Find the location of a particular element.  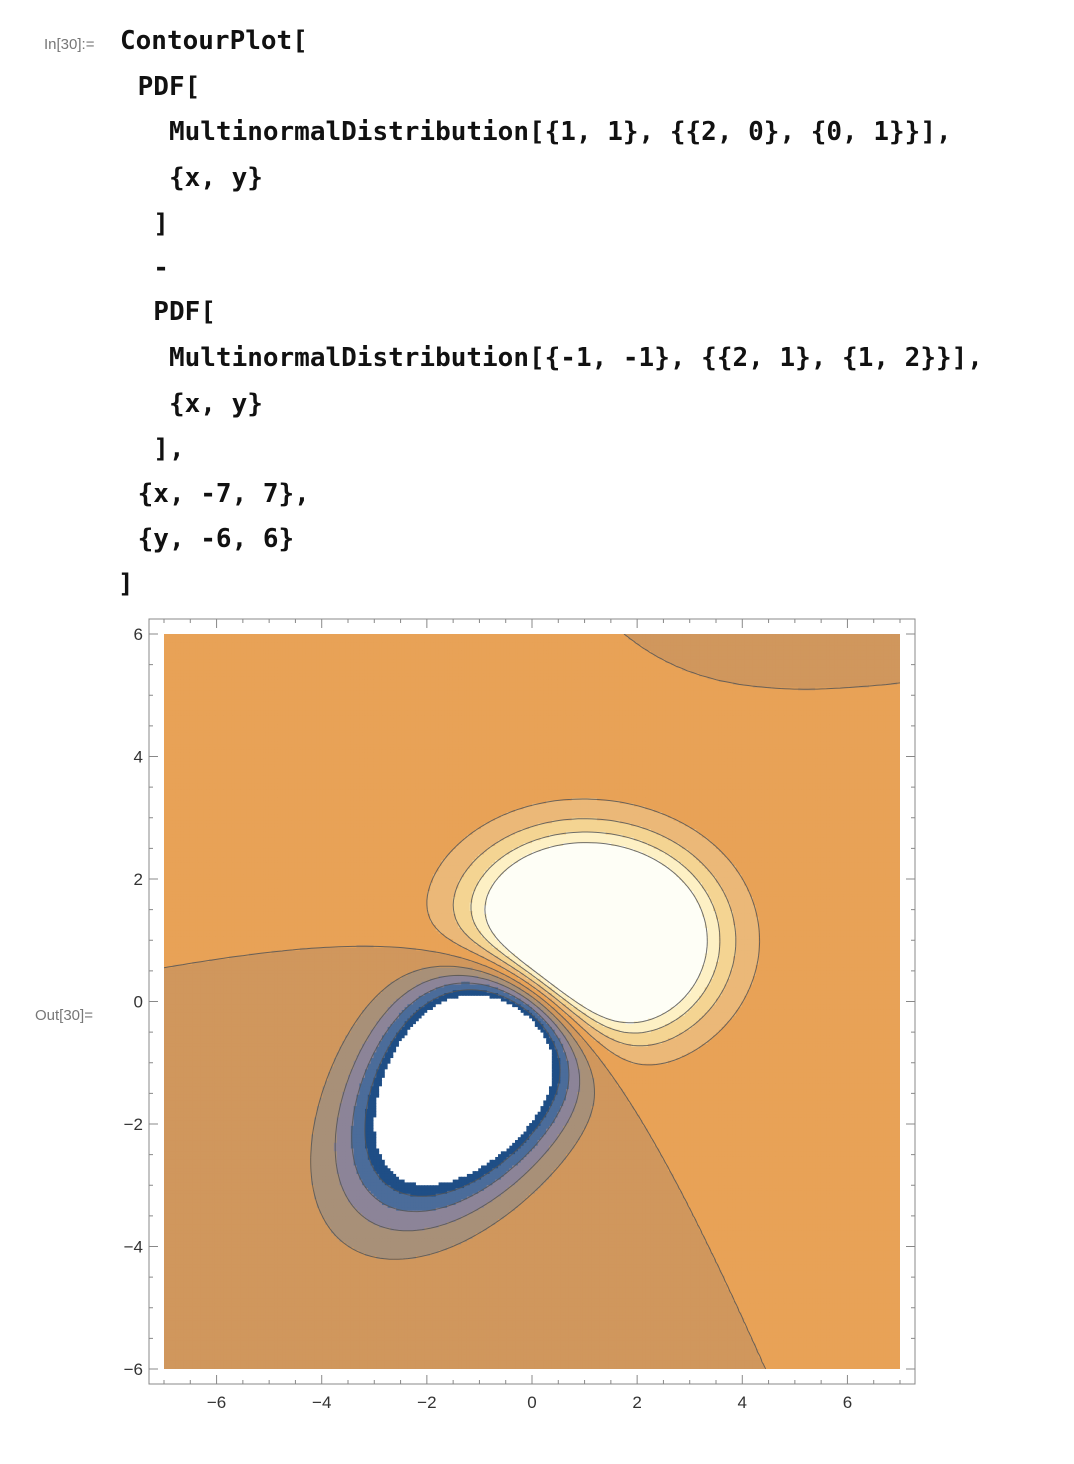

x-tick-label: −2 is located at coordinates (426, 1402).